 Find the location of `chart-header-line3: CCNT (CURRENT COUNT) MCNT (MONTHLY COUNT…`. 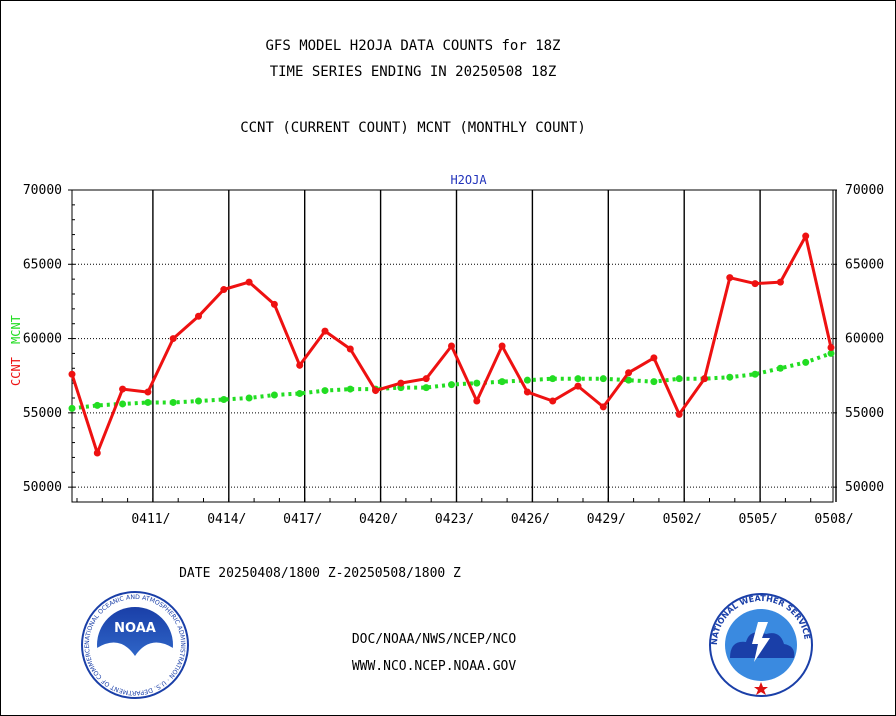

chart-header-line3: CCNT (CURRENT COUNT) MCNT (MONTHLY COUNT… is located at coordinates (413, 128).